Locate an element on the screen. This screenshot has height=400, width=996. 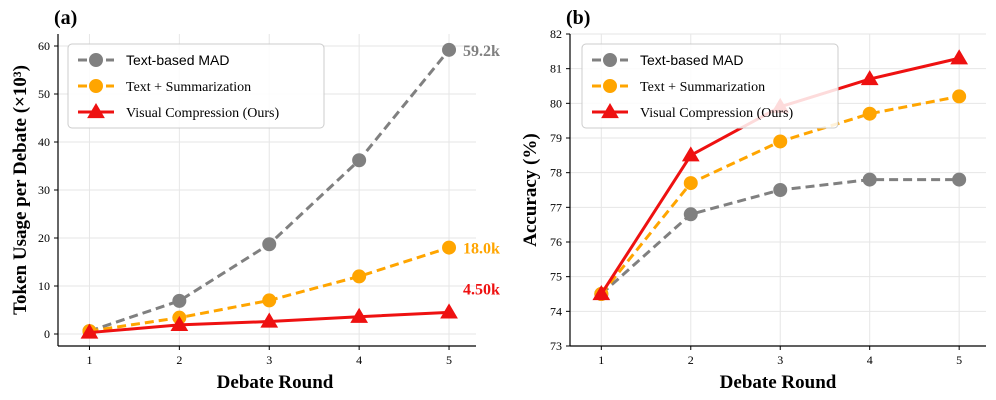
y-axis-title: Token Usage per Debate (×10³) is located at coordinates (20, 190).